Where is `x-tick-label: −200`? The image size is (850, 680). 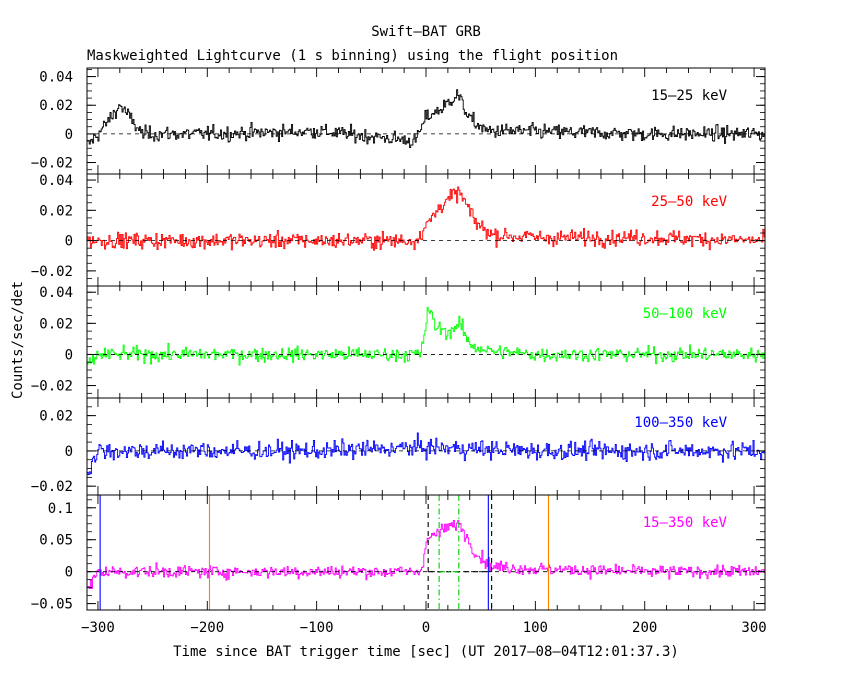
x-tick-label: −200 is located at coordinates (207, 628).